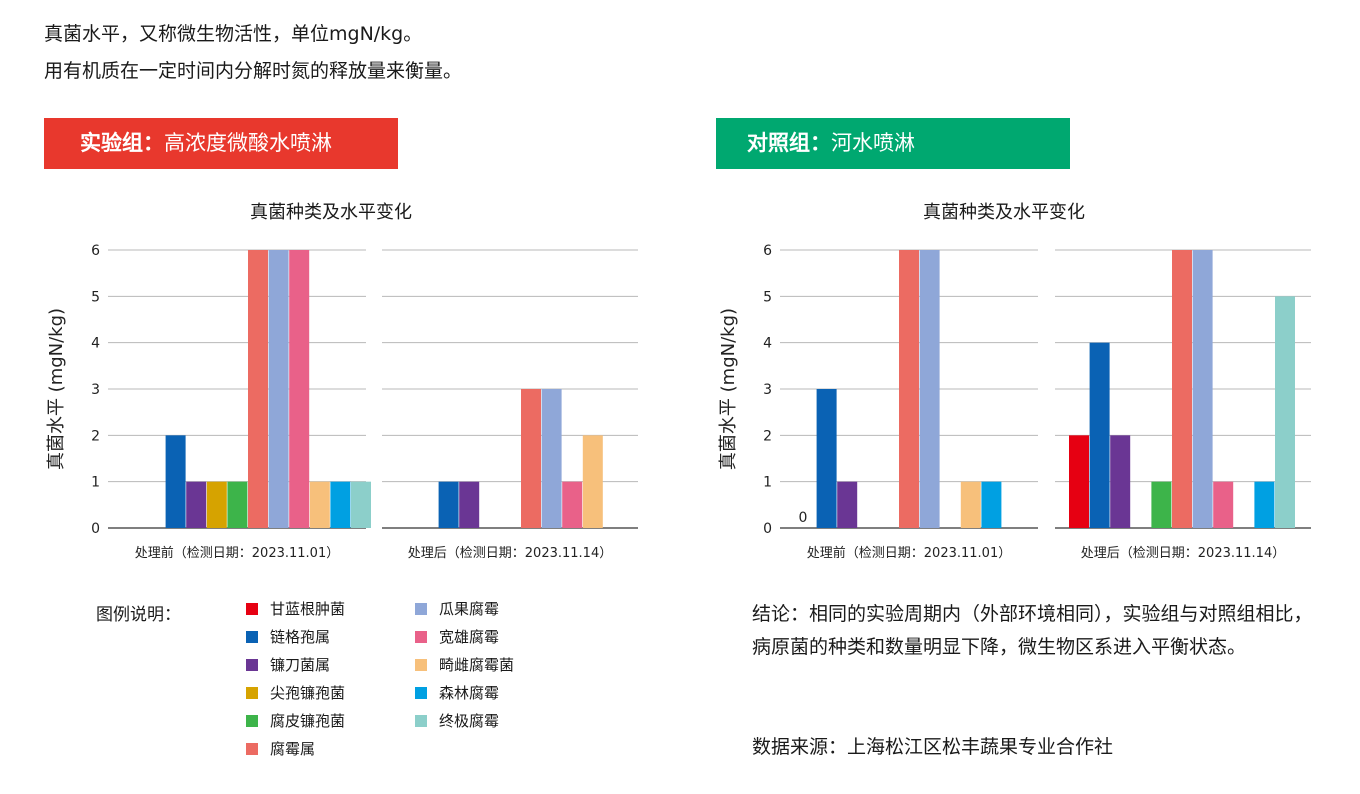 Image resolution: width=1360 pixels, height=794 pixels. Describe the element at coordinates (469, 609) in the screenshot. I see `legend-label: 瓜果腐霉` at that location.